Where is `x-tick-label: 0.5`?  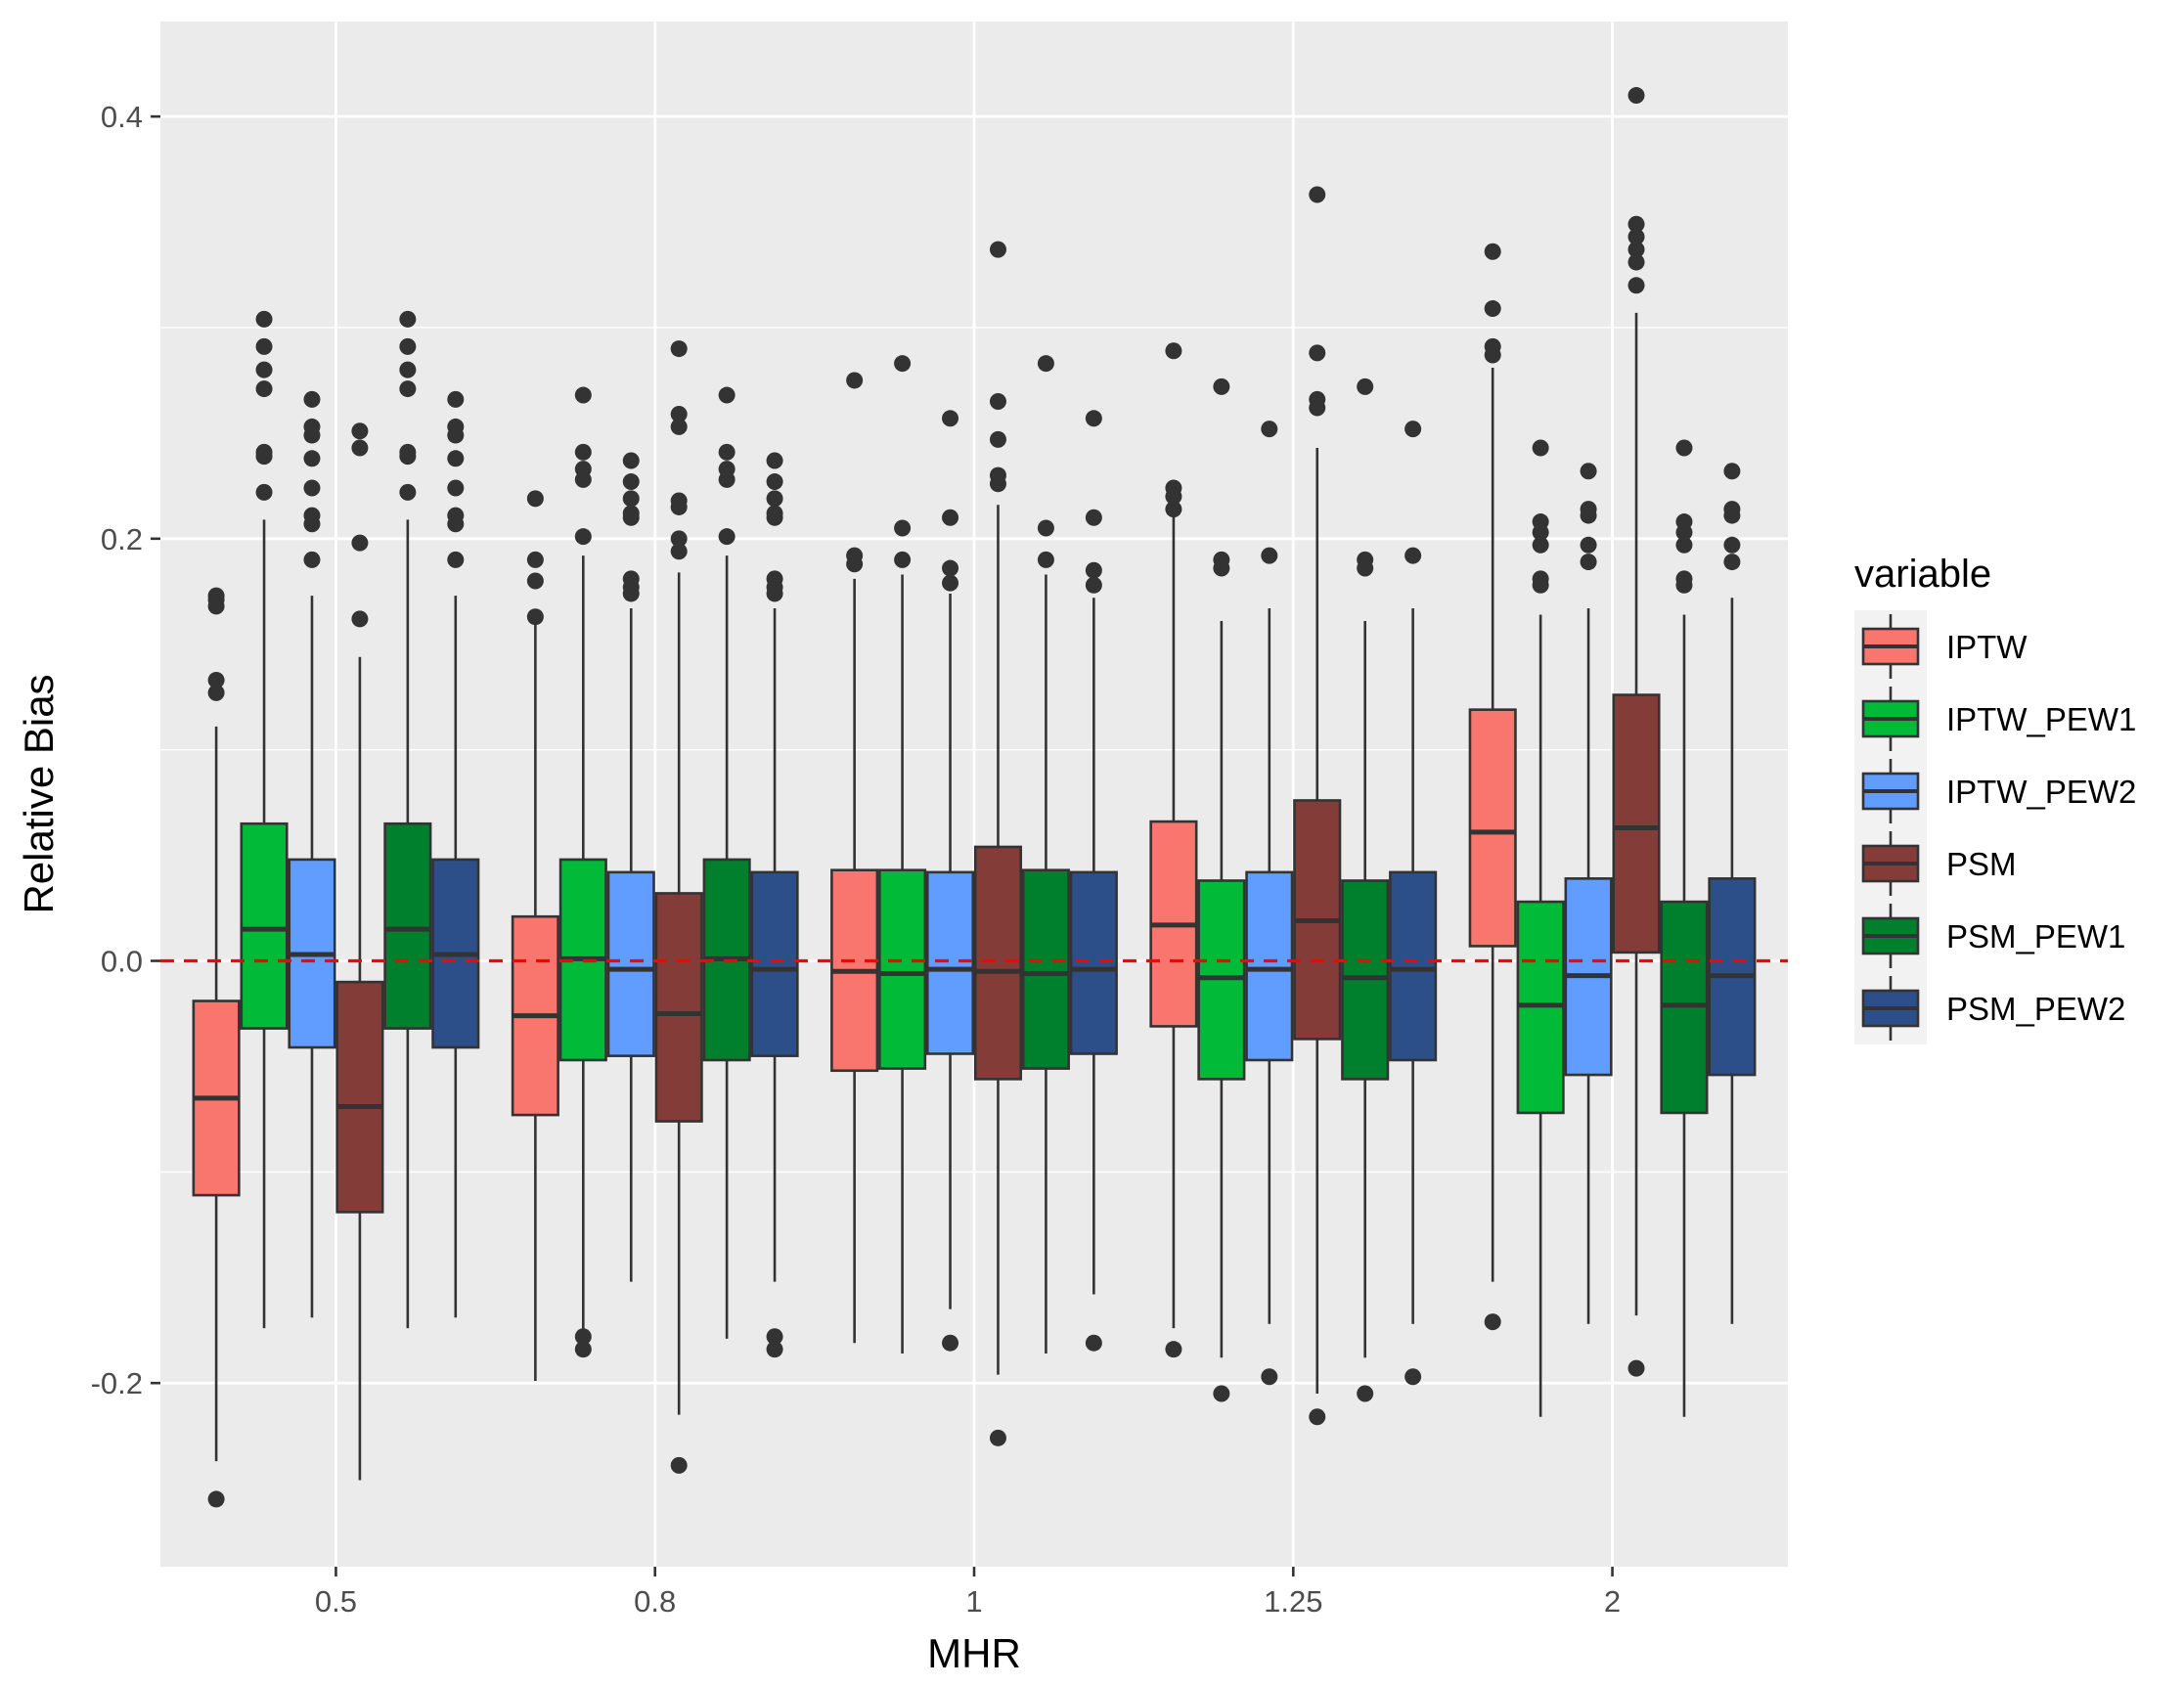
x-tick-label: 0.5 is located at coordinates (336, 1601).